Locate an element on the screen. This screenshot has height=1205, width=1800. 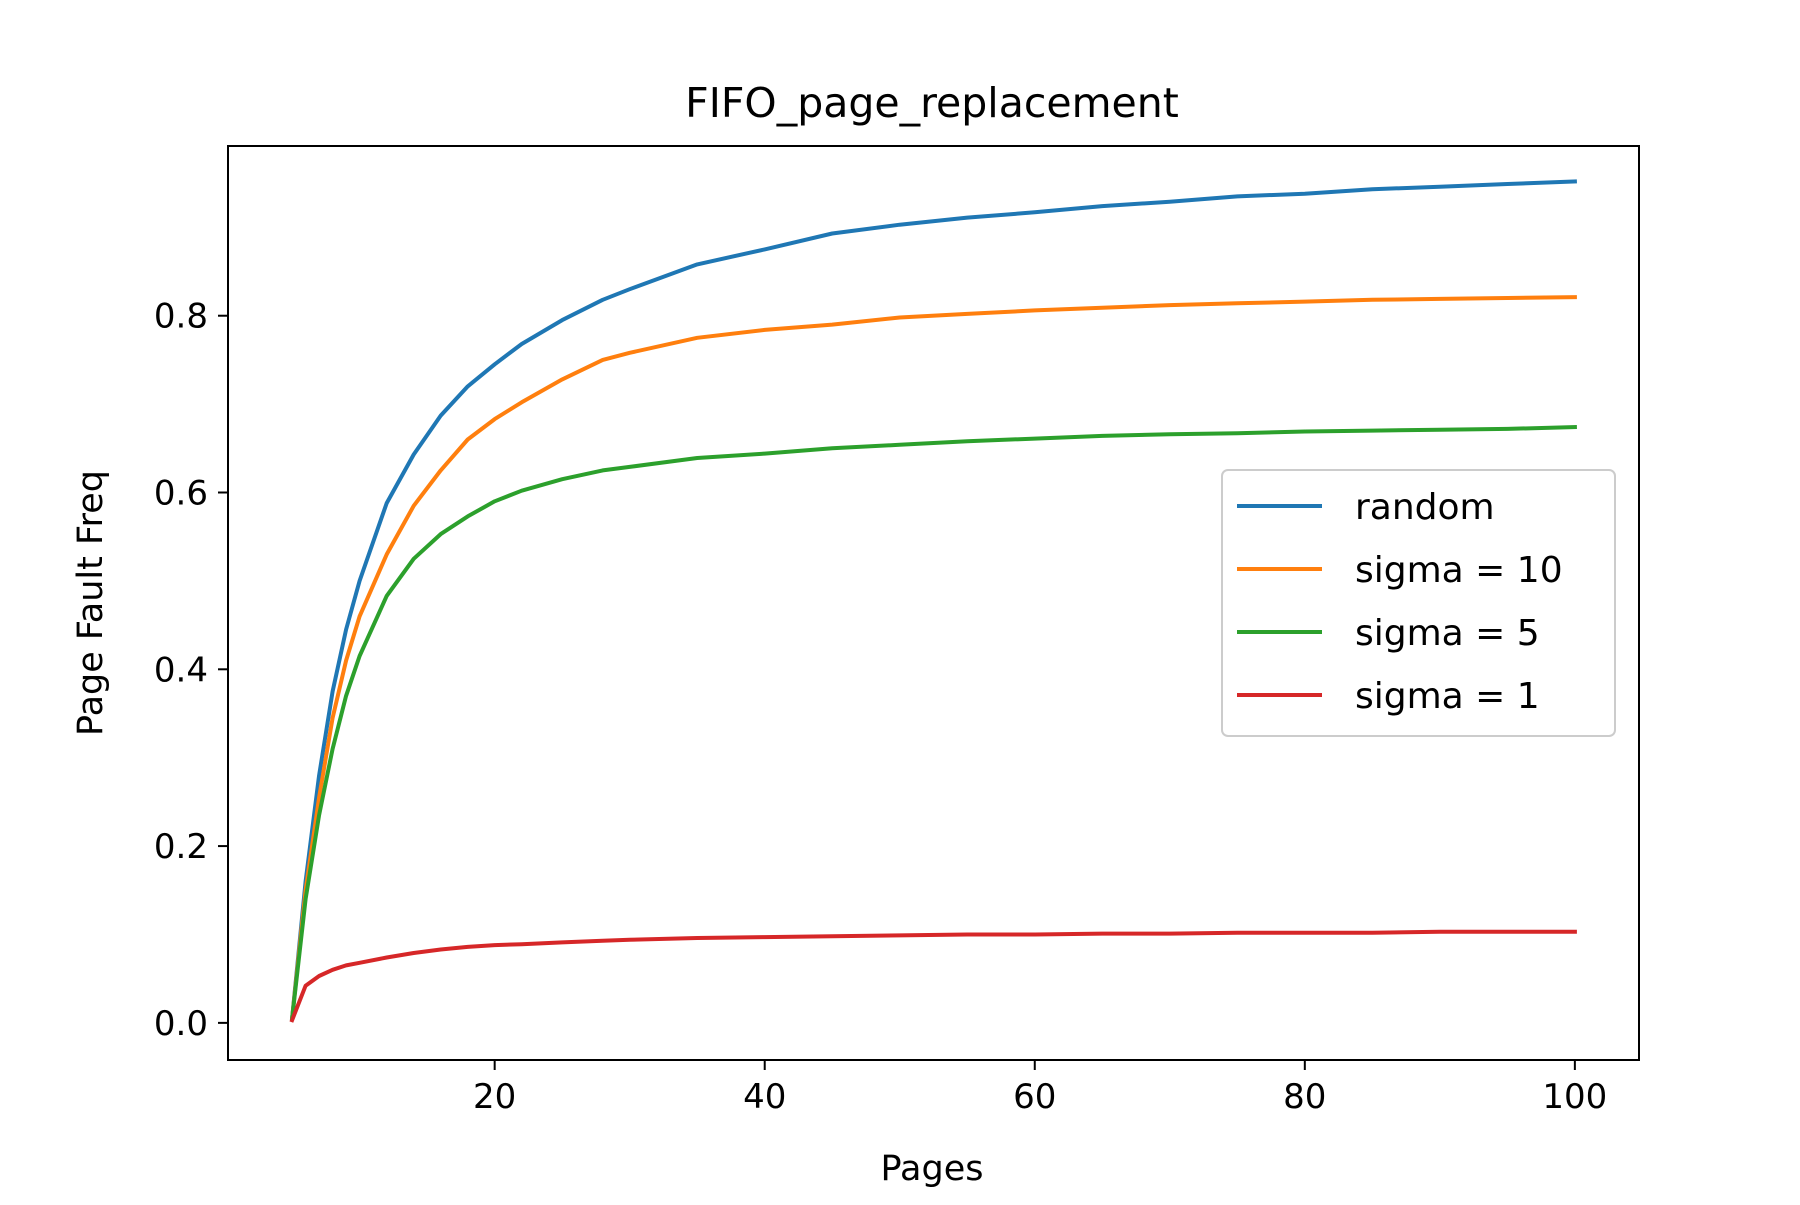
y-tick-label: 0.0 is located at coordinates (181, 1024).